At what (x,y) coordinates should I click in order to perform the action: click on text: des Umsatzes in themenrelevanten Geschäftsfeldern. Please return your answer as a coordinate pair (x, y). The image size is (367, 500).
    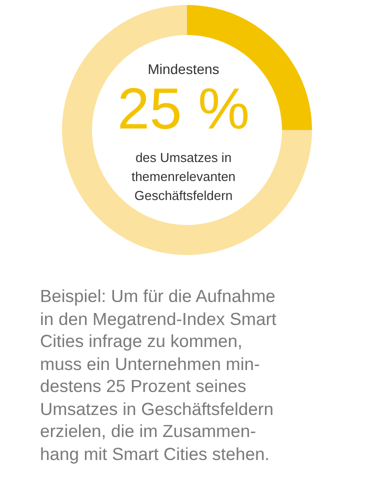
    Looking at the image, I should click on (183, 176).